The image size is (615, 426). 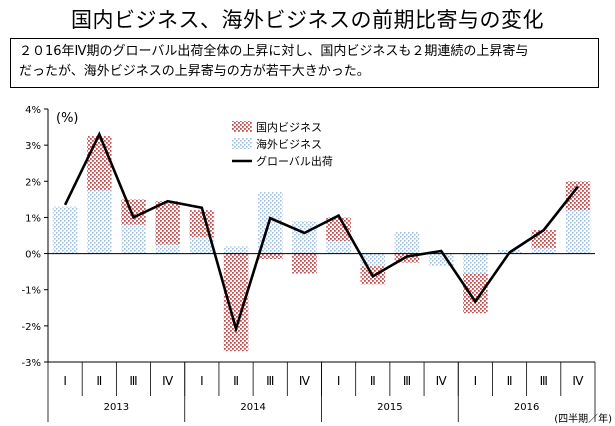 What do you see at coordinates (274, 51) in the screenshot?
I see `summary-note-line1: ２０16年Ⅳ期のグローバル出荷全体の上昇に対し、国内ビジネスも２期連続の上昇寄与` at bounding box center [274, 51].